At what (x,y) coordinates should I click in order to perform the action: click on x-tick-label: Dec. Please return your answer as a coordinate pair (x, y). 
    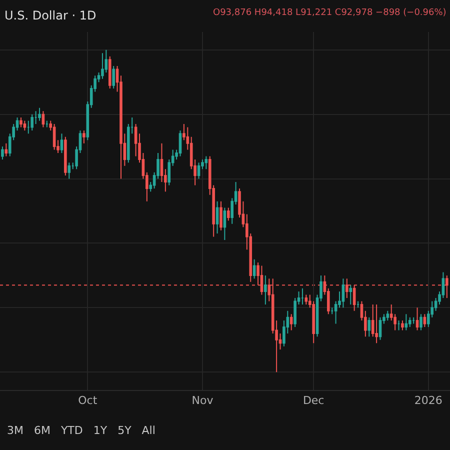
    Looking at the image, I should click on (313, 401).